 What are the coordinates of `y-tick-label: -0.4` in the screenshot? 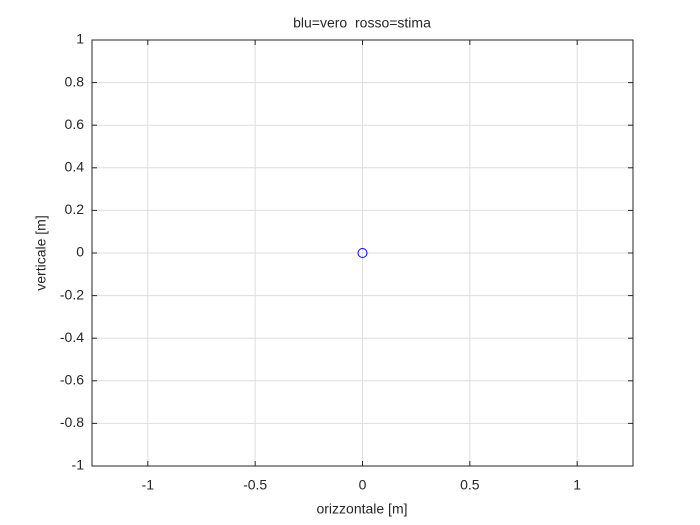 It's located at (72, 337).